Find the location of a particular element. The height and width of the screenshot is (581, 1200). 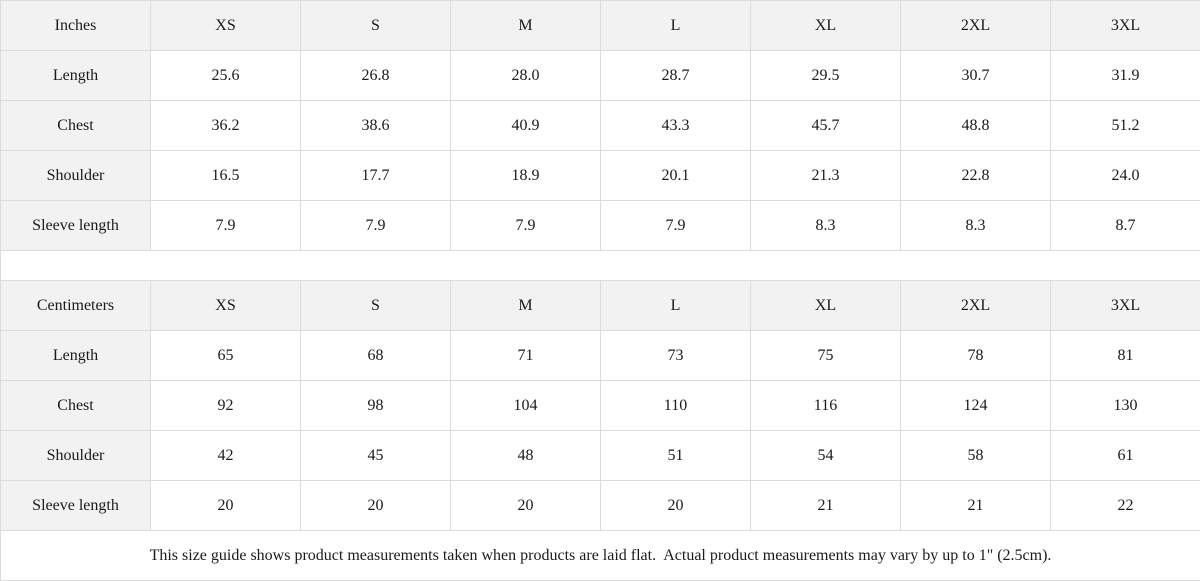

spacer-row is located at coordinates (600, 266).